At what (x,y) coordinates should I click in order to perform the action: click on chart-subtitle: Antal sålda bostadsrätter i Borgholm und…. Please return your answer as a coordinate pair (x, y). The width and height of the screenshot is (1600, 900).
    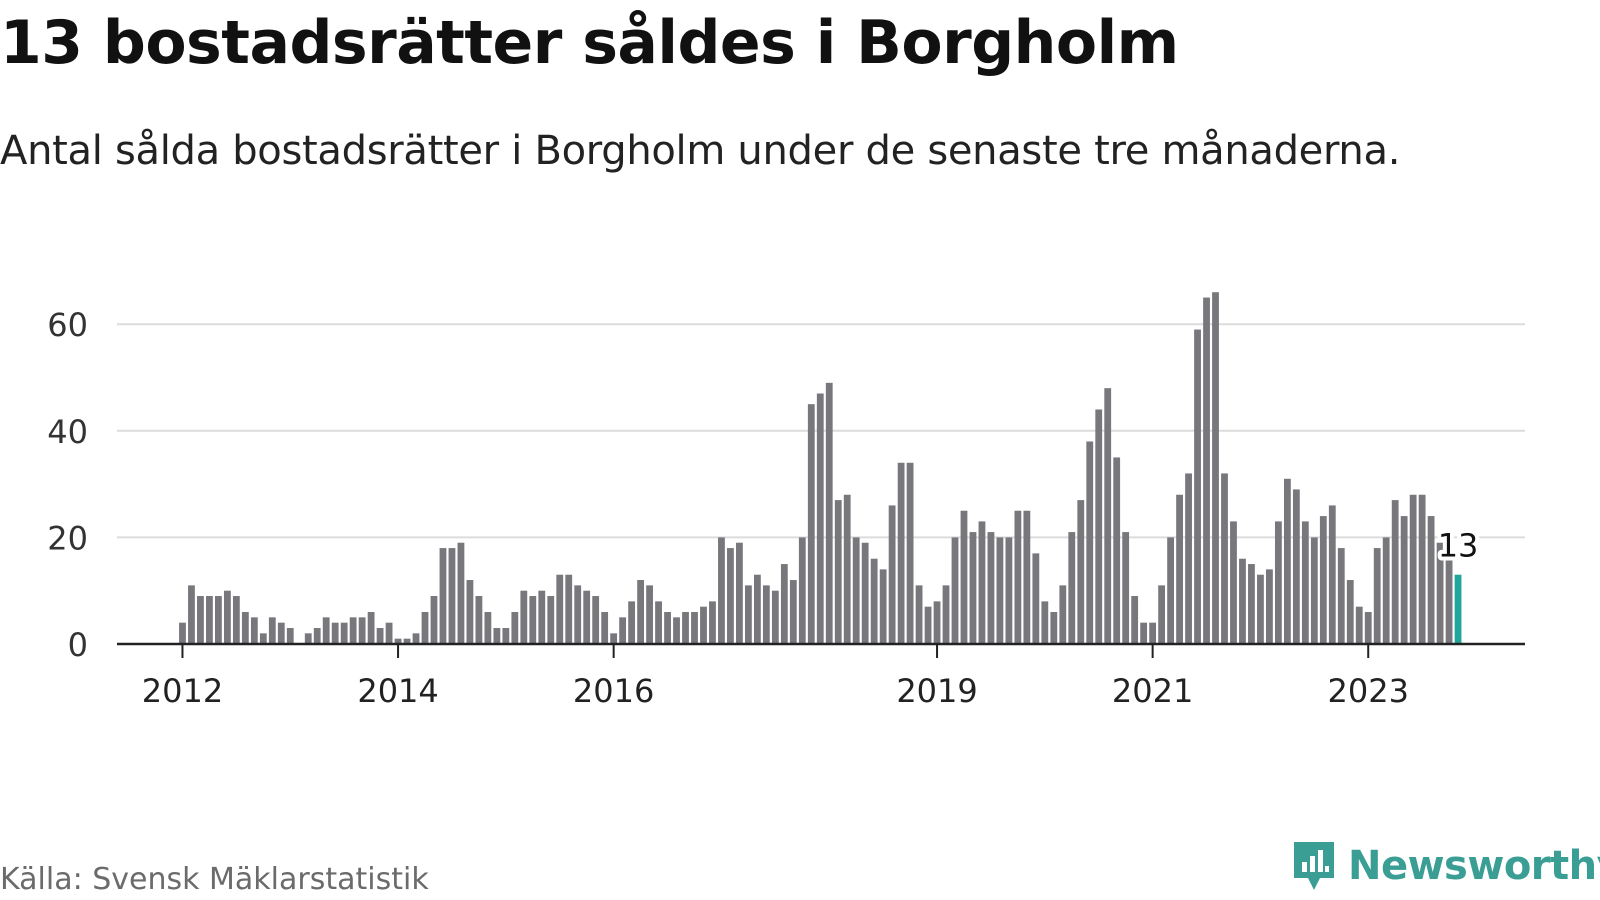
    Looking at the image, I should click on (700, 151).